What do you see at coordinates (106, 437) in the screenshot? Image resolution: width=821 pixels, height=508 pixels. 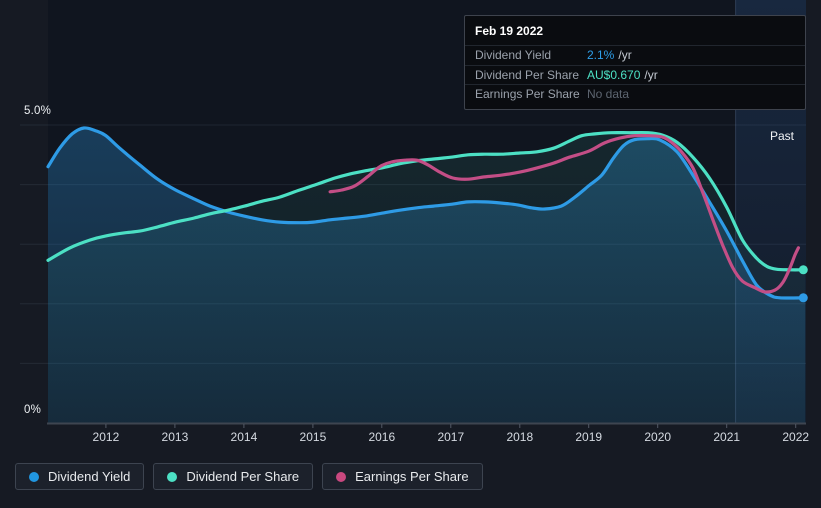 I see `x-tick-label: 2012` at bounding box center [106, 437].